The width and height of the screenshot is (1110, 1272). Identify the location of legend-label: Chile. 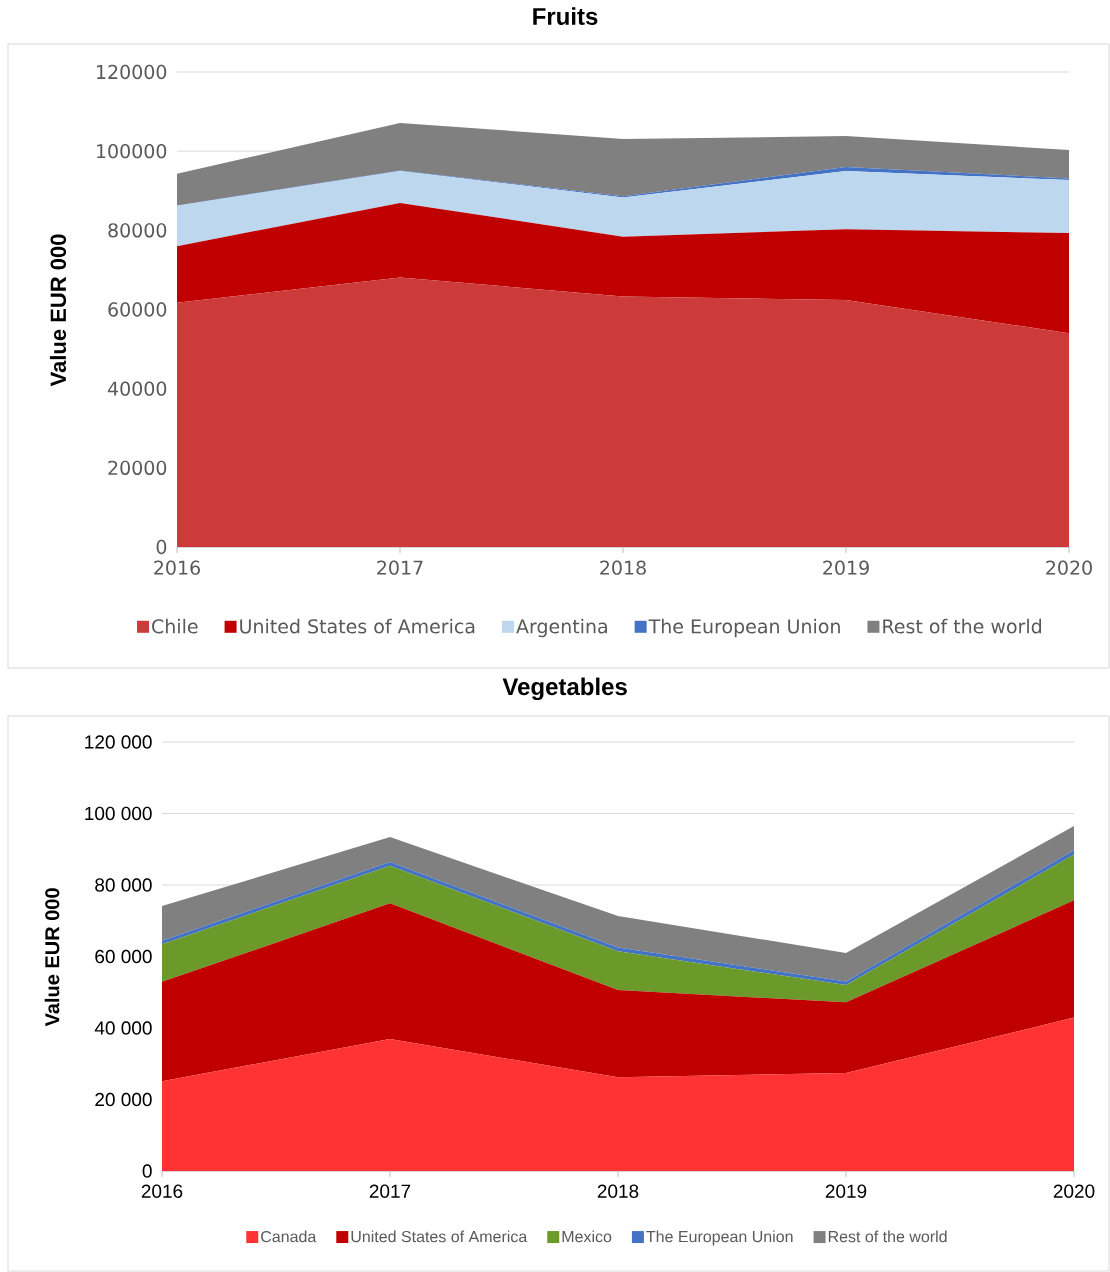
(175, 626).